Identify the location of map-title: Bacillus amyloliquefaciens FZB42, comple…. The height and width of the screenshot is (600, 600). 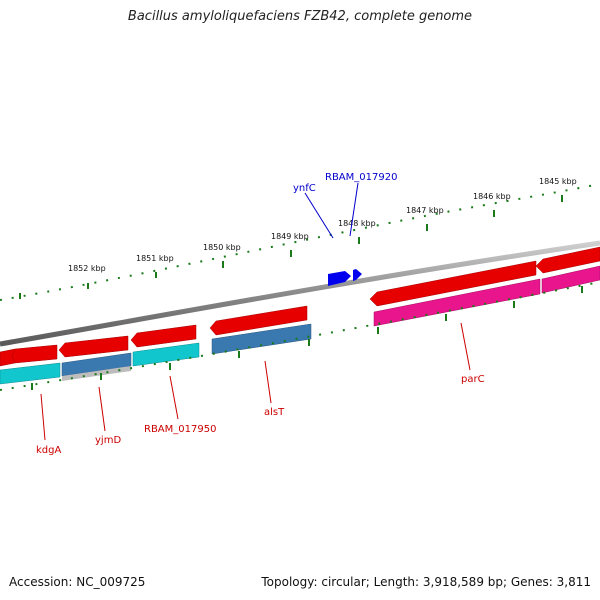
(300, 16).